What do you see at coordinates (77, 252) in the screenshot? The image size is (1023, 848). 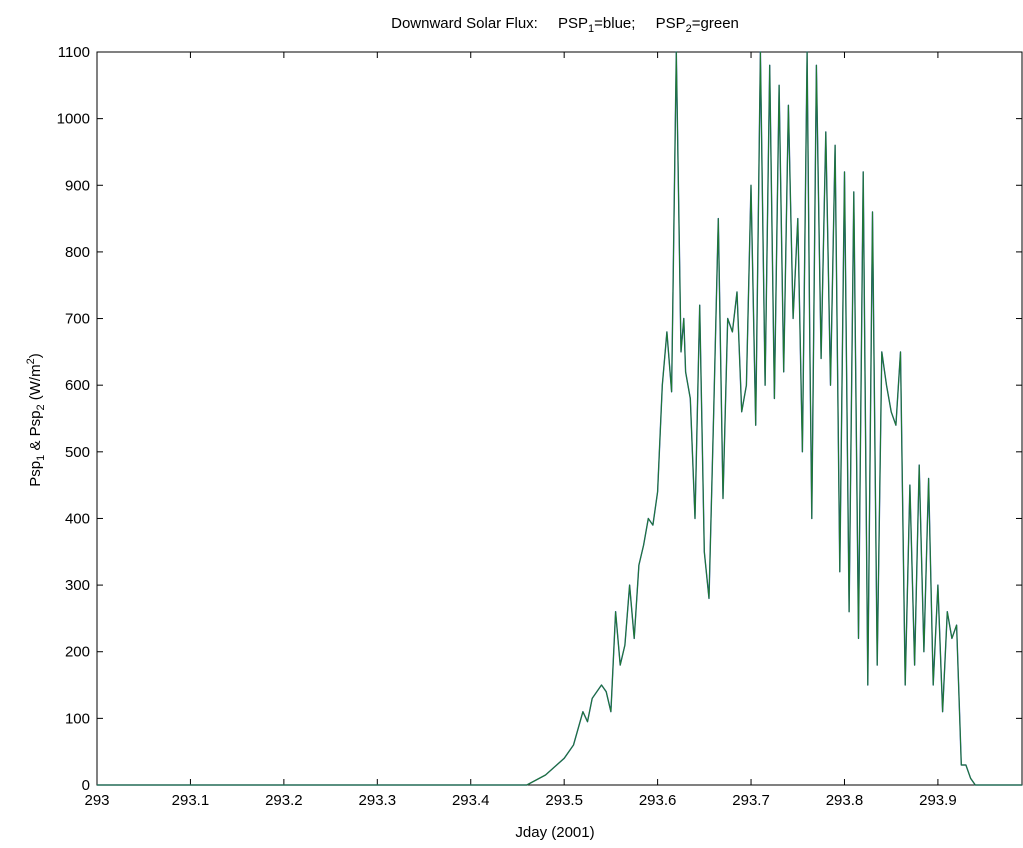 I see `y-tick-label: 800` at bounding box center [77, 252].